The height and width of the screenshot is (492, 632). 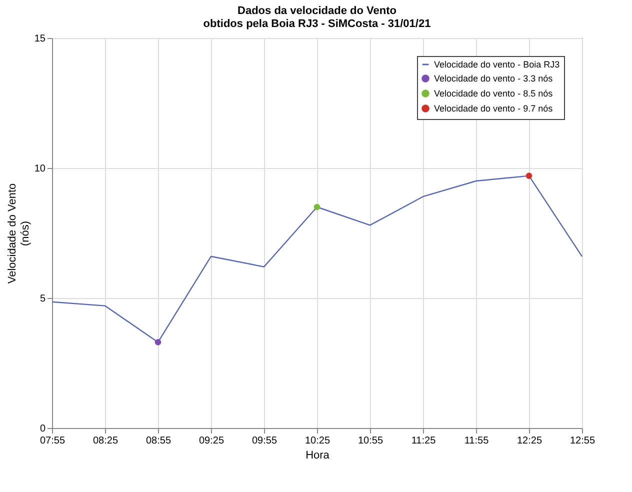 What do you see at coordinates (211, 441) in the screenshot?
I see `x-tick-label: 09:25` at bounding box center [211, 441].